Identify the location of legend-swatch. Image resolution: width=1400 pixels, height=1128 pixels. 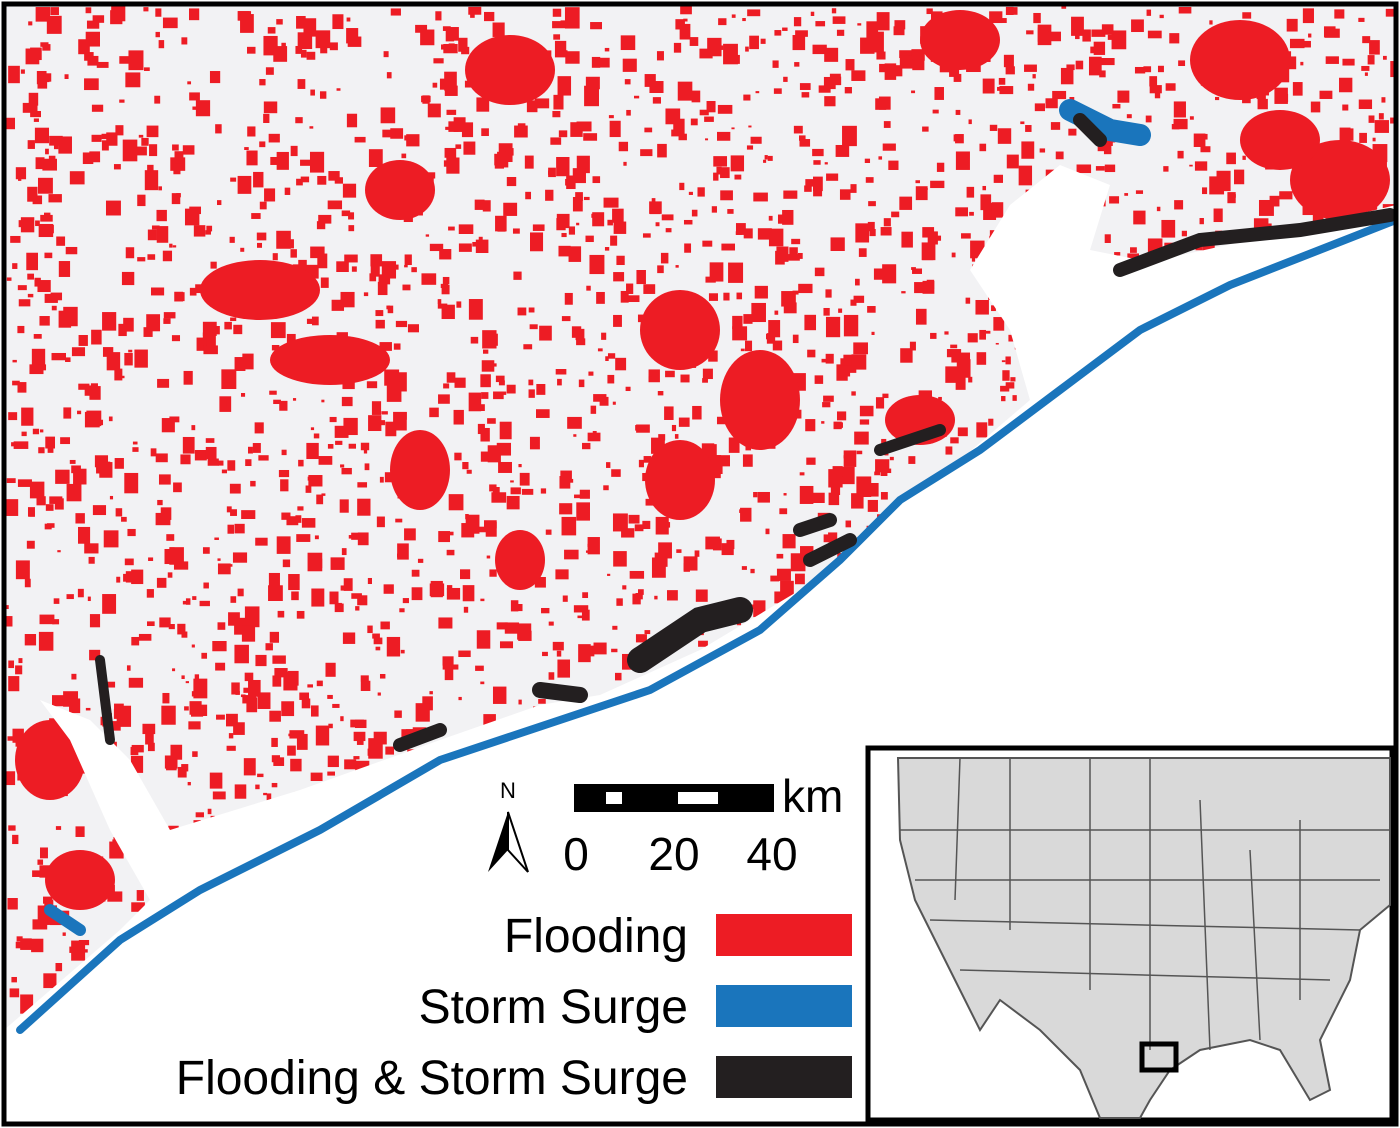
(784, 935).